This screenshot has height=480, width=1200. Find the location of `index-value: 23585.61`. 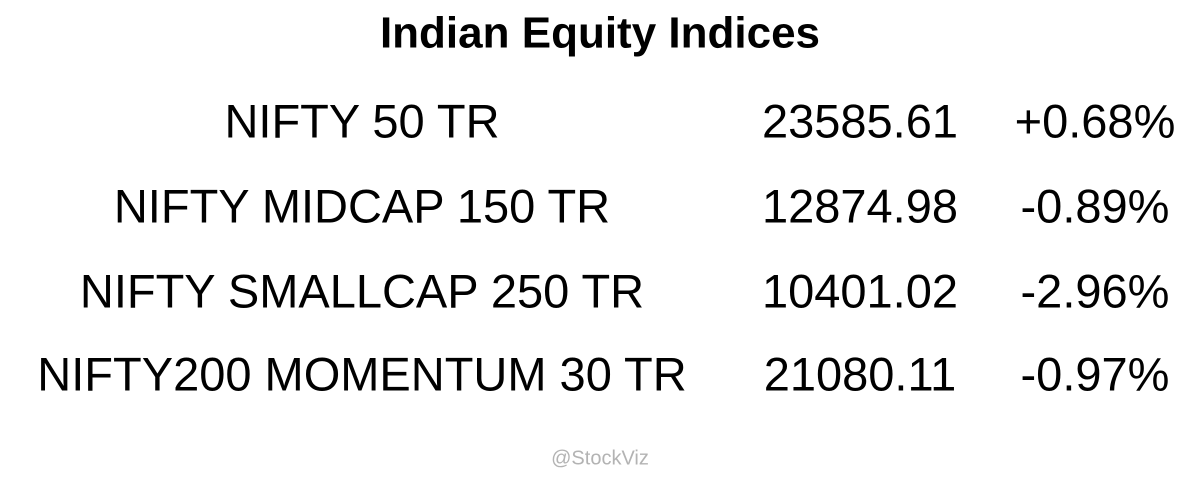

index-value: 23585.61 is located at coordinates (860, 120).